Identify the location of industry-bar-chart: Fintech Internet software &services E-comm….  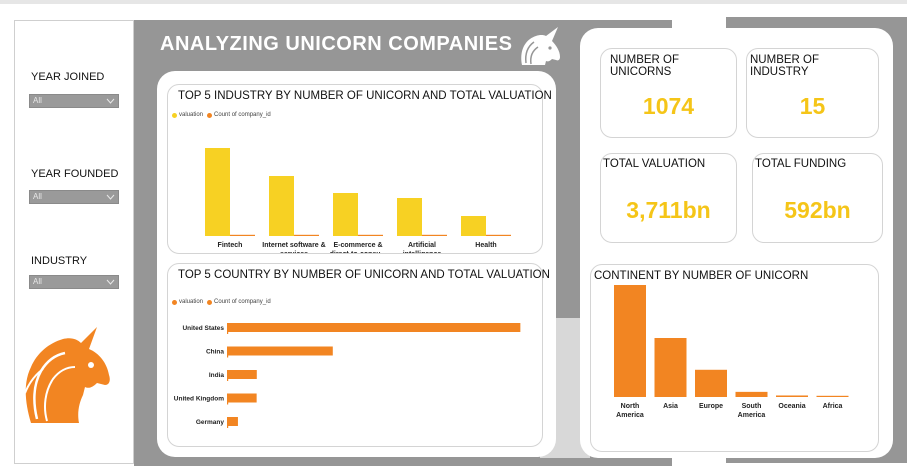
(358, 200).